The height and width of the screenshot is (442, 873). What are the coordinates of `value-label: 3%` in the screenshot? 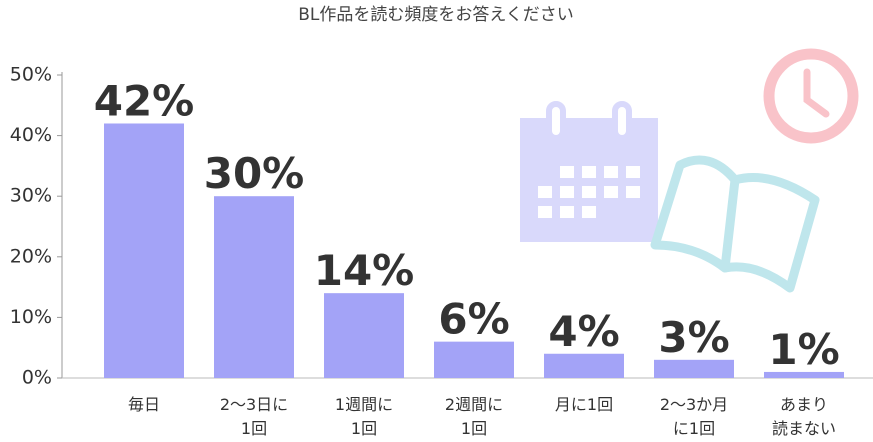 It's located at (693, 337).